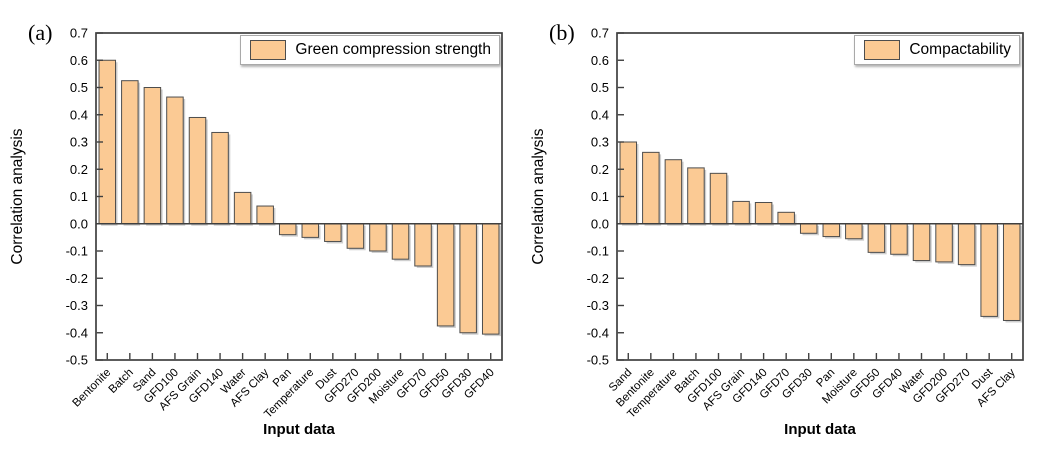  What do you see at coordinates (960, 49) in the screenshot?
I see `legend-b-label: Compactability` at bounding box center [960, 49].